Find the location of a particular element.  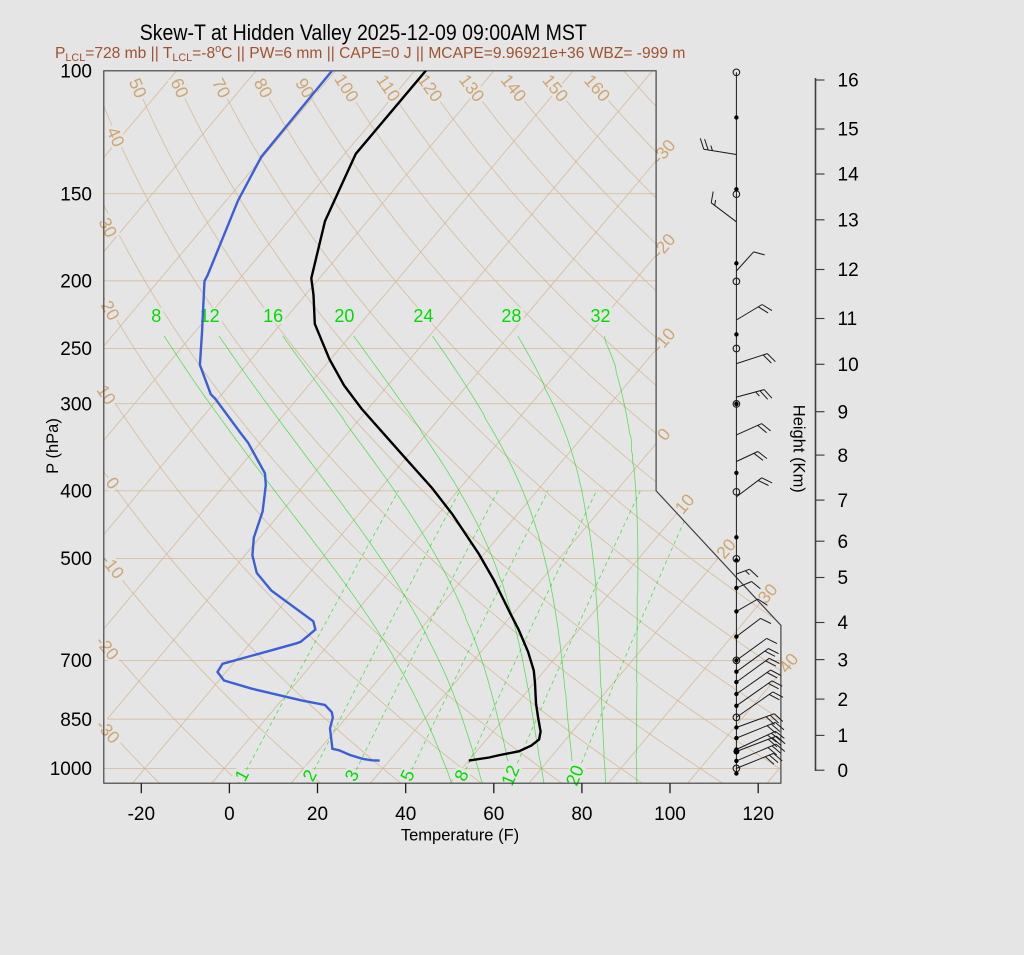

svg-text: Height (Km) is located at coordinates (799, 449).